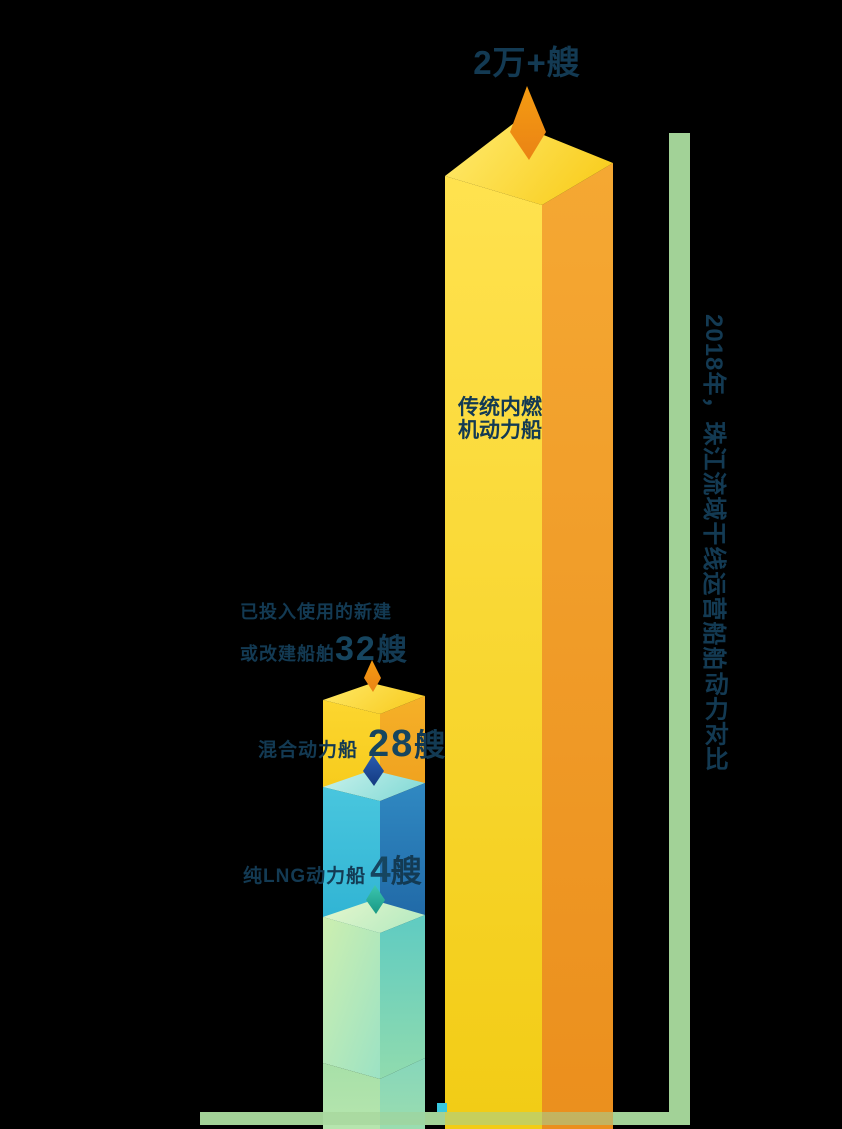 This screenshot has height=1129, width=842. What do you see at coordinates (714, 493) in the screenshot?
I see `chart-title-sideways-part: 2018年，珠江流域干线运营船舶` at bounding box center [714, 493].